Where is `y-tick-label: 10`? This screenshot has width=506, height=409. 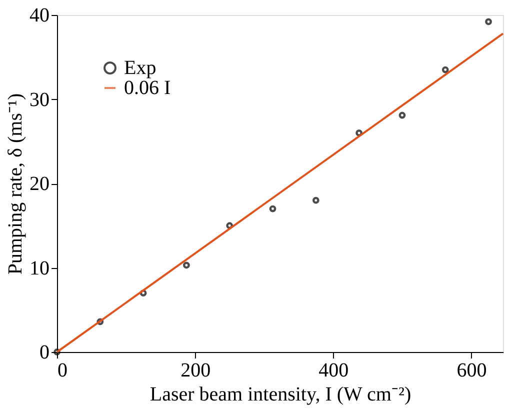
y-tick-label: 10 is located at coordinates (40, 268).